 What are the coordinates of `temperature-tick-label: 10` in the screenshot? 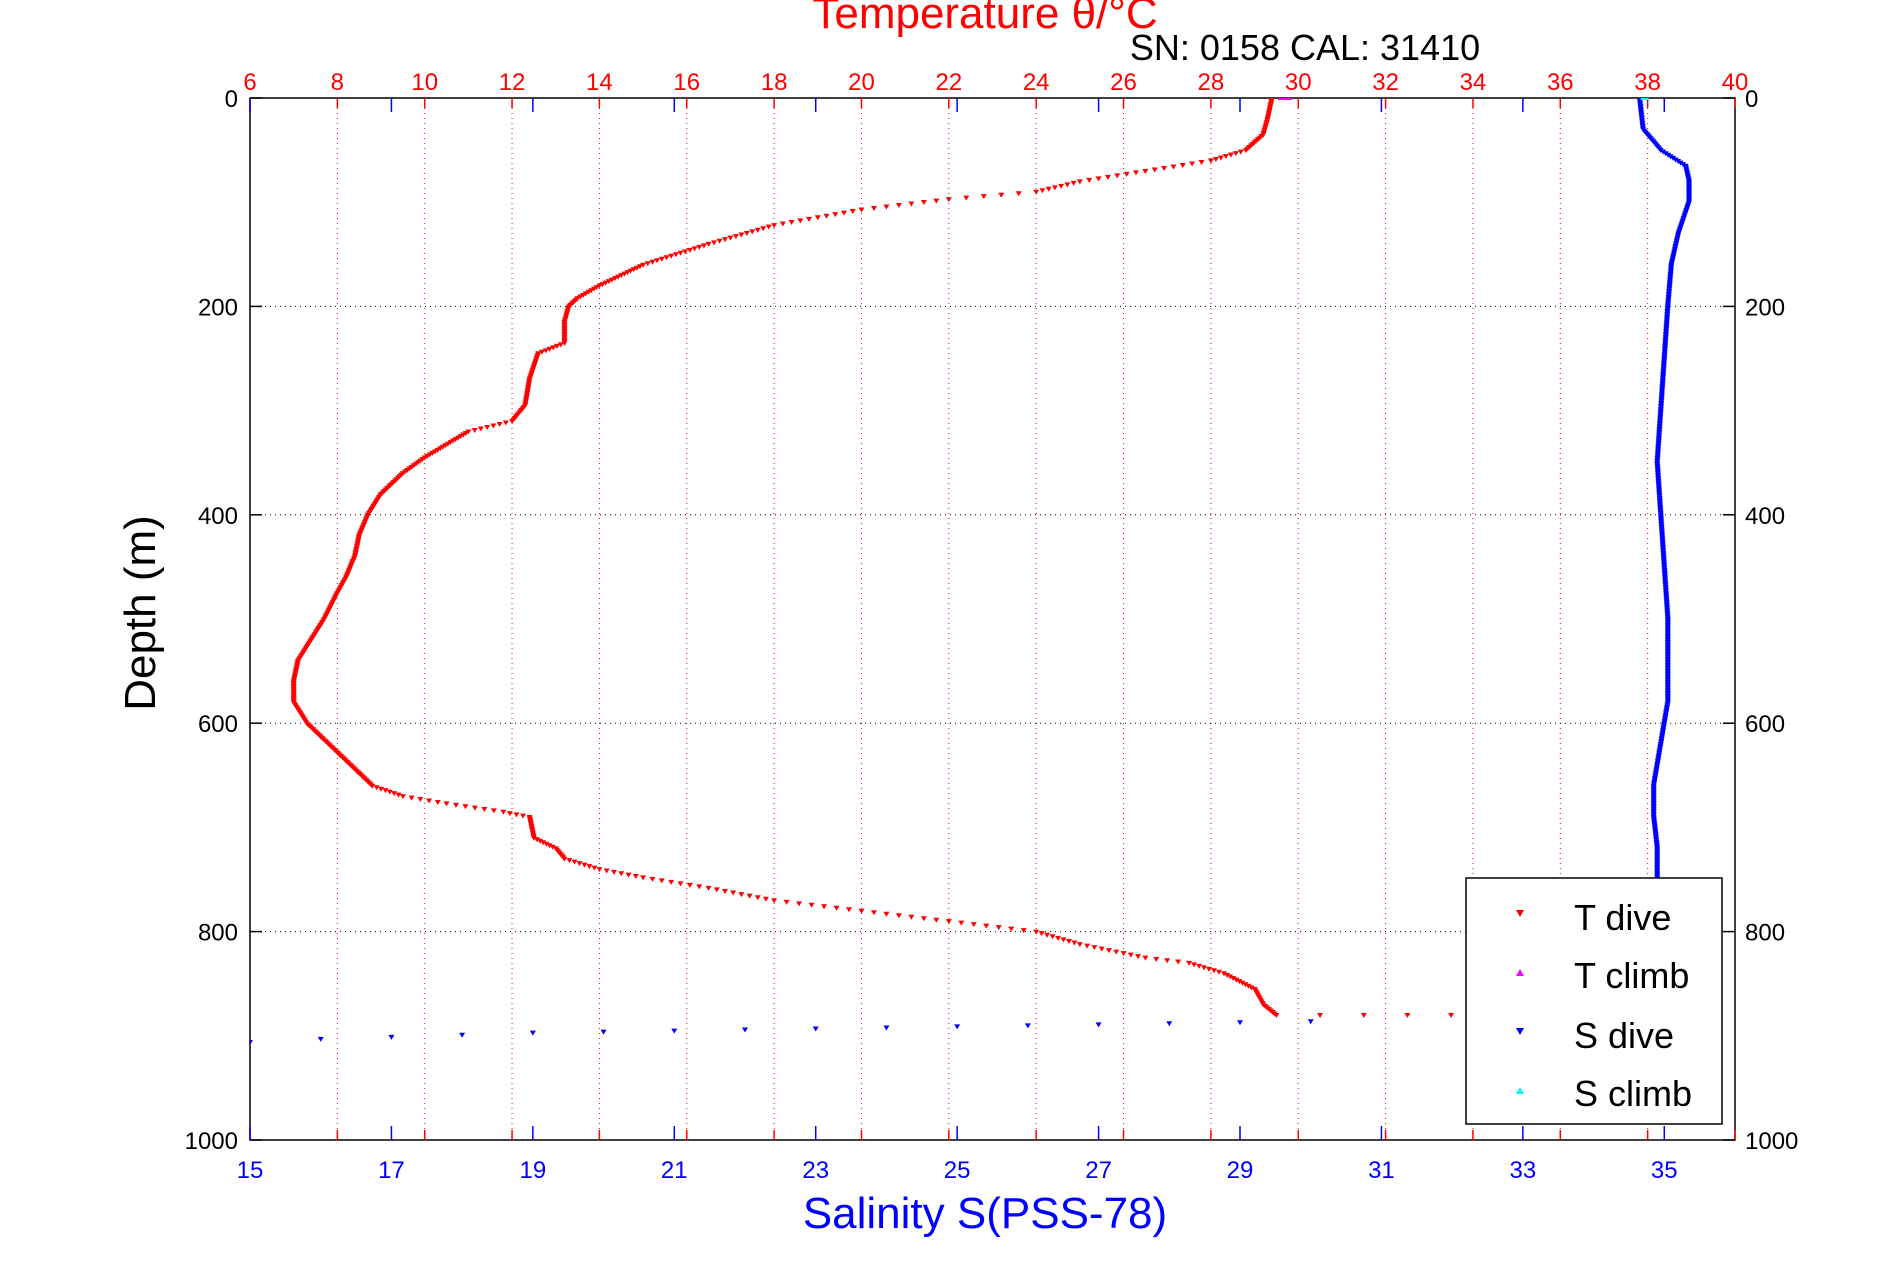 It's located at (424, 82).